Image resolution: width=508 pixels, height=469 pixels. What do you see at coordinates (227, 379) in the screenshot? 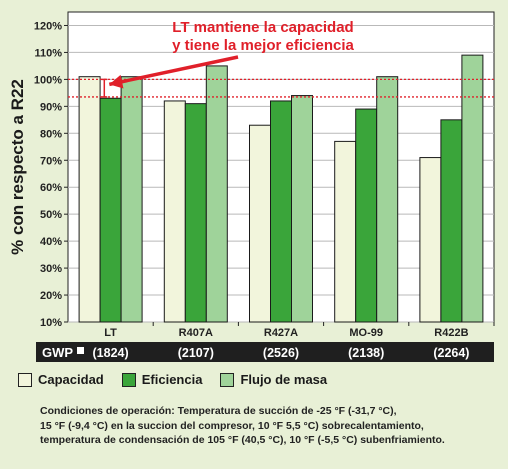
I see `legend-swatch-flujo` at bounding box center [227, 379].